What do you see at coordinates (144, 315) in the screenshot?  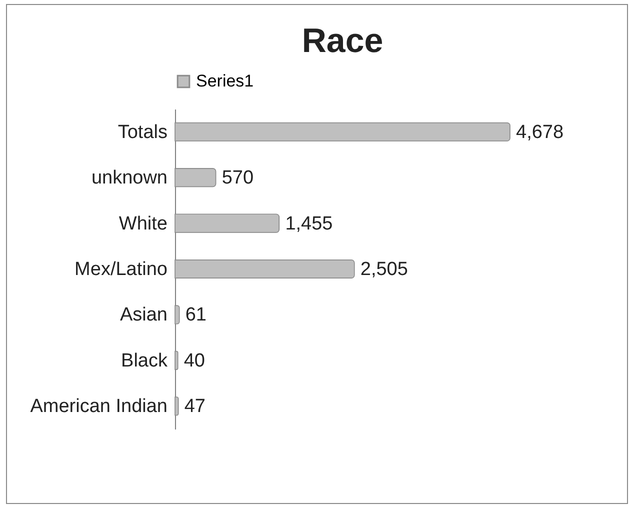 I see `y-tick-label: Asian` at bounding box center [144, 315].